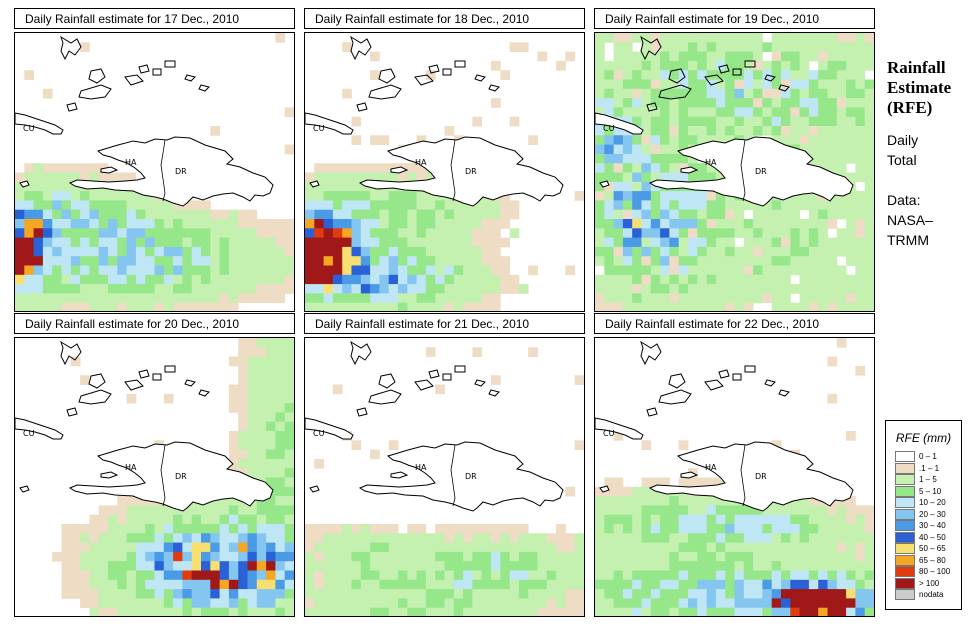 The width and height of the screenshot is (971, 635). What do you see at coordinates (181, 476) in the screenshot?
I see `country-label-dominican_republic: DR` at bounding box center [181, 476].